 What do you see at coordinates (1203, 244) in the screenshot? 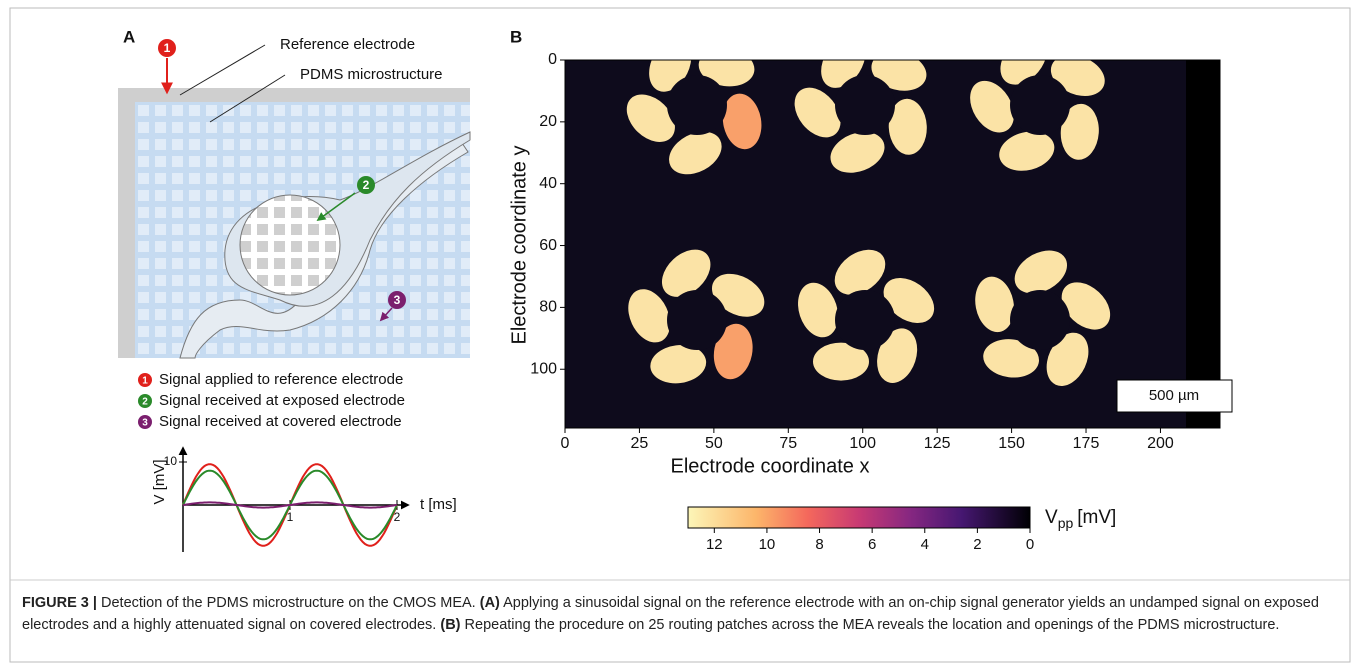
I see `unused-columns` at bounding box center [1203, 244].